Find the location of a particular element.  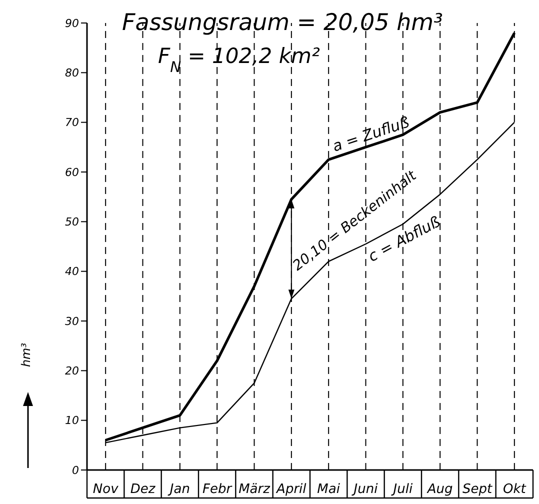

y-tick-label: 70 is located at coordinates (72, 123).